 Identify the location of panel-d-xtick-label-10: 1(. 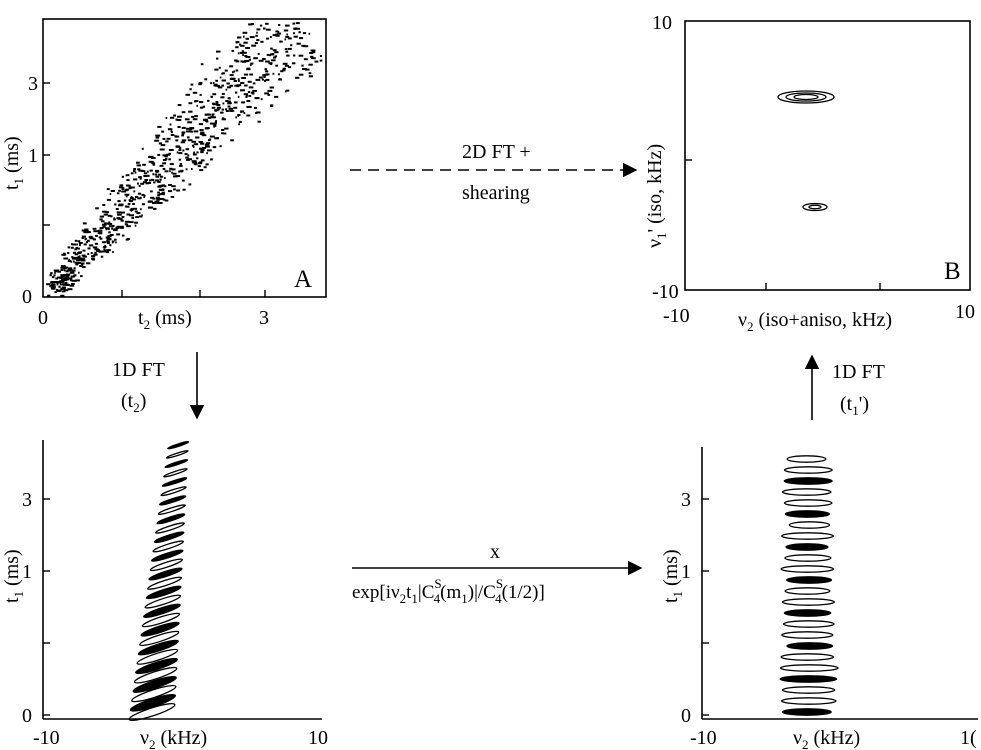
(968, 738).